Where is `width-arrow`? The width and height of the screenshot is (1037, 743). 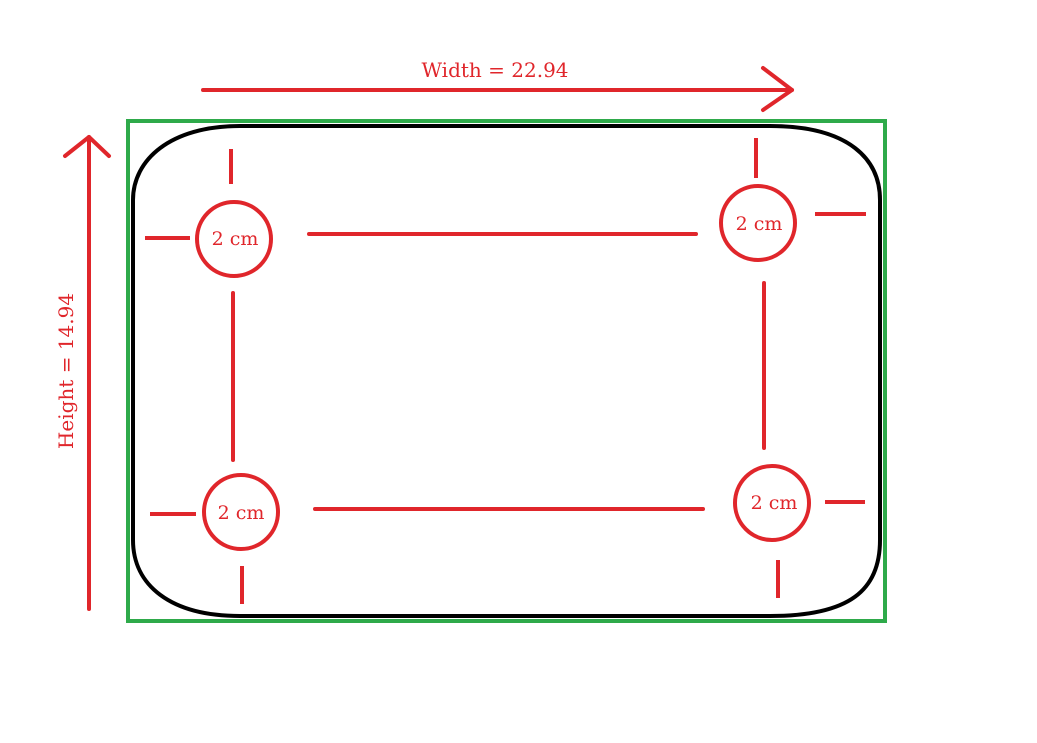
width-arrow is located at coordinates (497, 89).